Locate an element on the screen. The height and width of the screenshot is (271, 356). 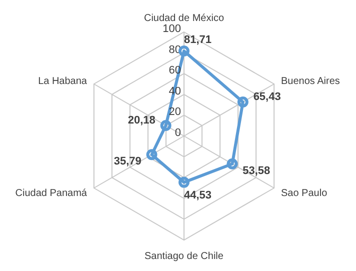
data-label: 65,43 is located at coordinates (267, 96).